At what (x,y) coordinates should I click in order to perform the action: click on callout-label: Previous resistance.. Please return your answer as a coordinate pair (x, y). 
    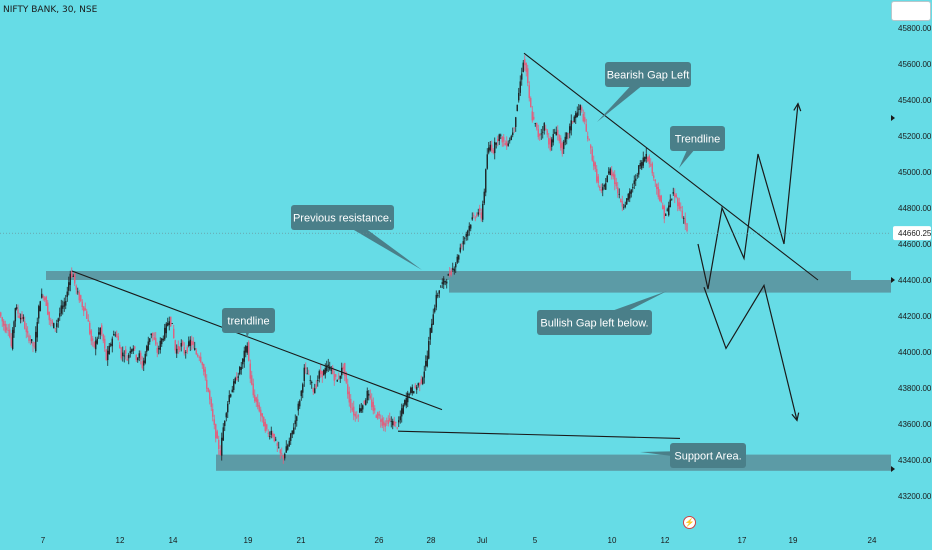
    Looking at the image, I should click on (342, 219).